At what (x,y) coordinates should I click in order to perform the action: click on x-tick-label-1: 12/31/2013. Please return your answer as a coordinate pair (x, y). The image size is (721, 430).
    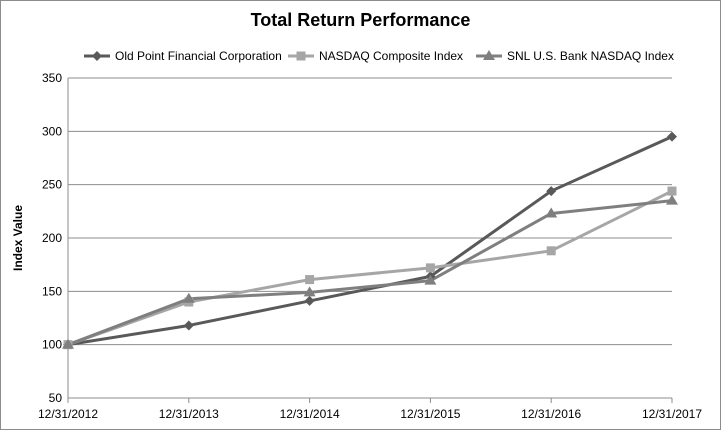
    Looking at the image, I should click on (189, 414).